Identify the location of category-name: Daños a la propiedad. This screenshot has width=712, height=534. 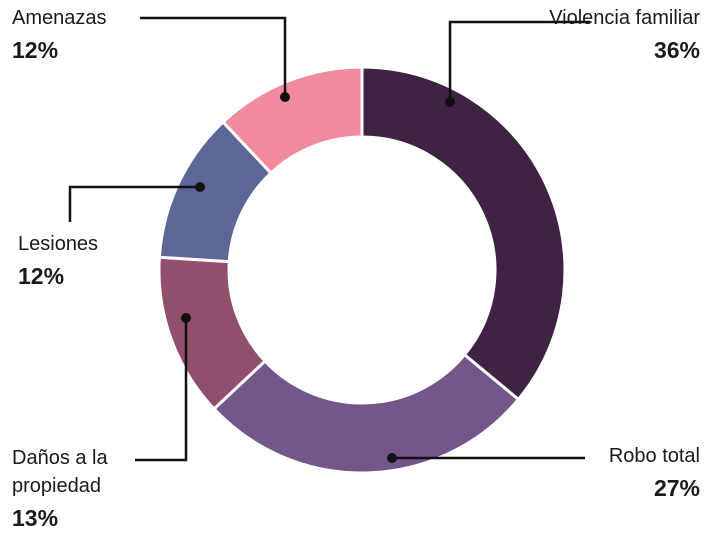
(60, 472).